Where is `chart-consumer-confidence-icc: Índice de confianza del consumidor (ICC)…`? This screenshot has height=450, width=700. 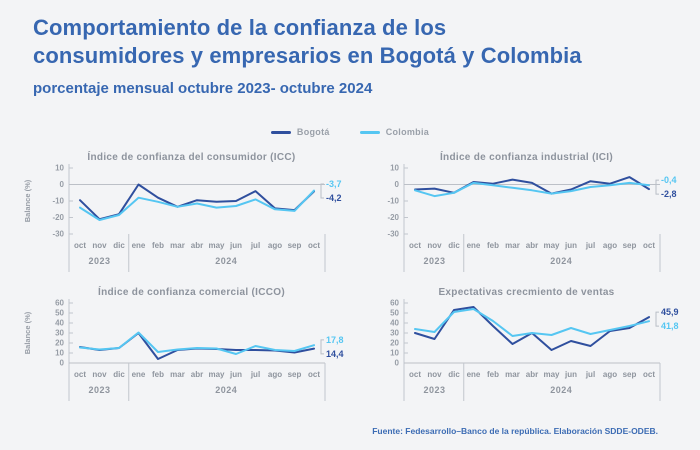
chart-consumer-confidence-icc: Índice de confianza del consumidor (ICC)… is located at coordinates (190, 213).